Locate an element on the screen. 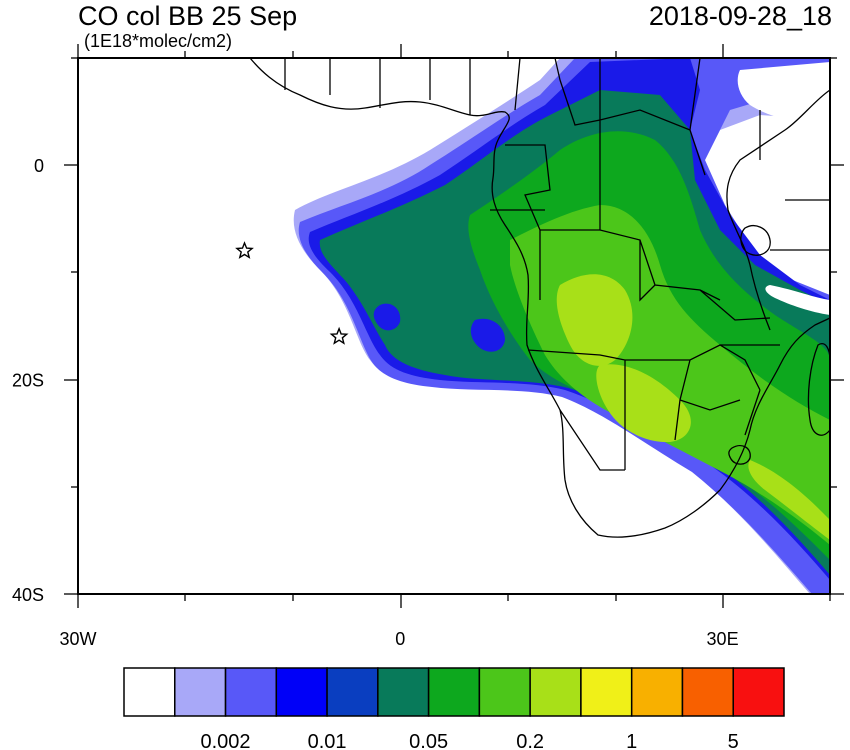 This screenshot has height=750, width=850. y-tick-label: 20S is located at coordinates (28, 381).